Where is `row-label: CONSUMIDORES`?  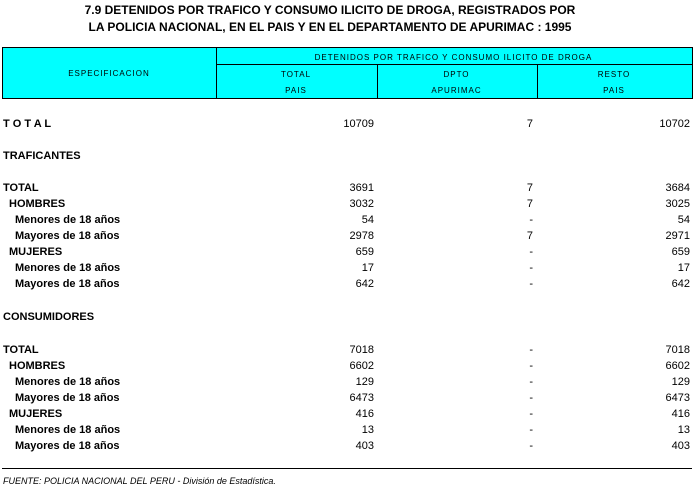 row-label: CONSUMIDORES is located at coordinates (49, 317).